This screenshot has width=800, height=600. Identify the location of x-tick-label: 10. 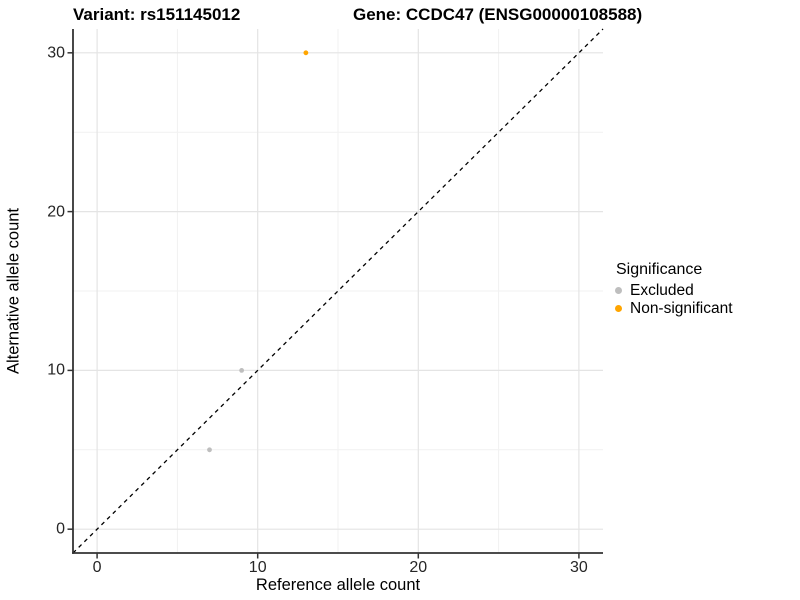
(257, 567).